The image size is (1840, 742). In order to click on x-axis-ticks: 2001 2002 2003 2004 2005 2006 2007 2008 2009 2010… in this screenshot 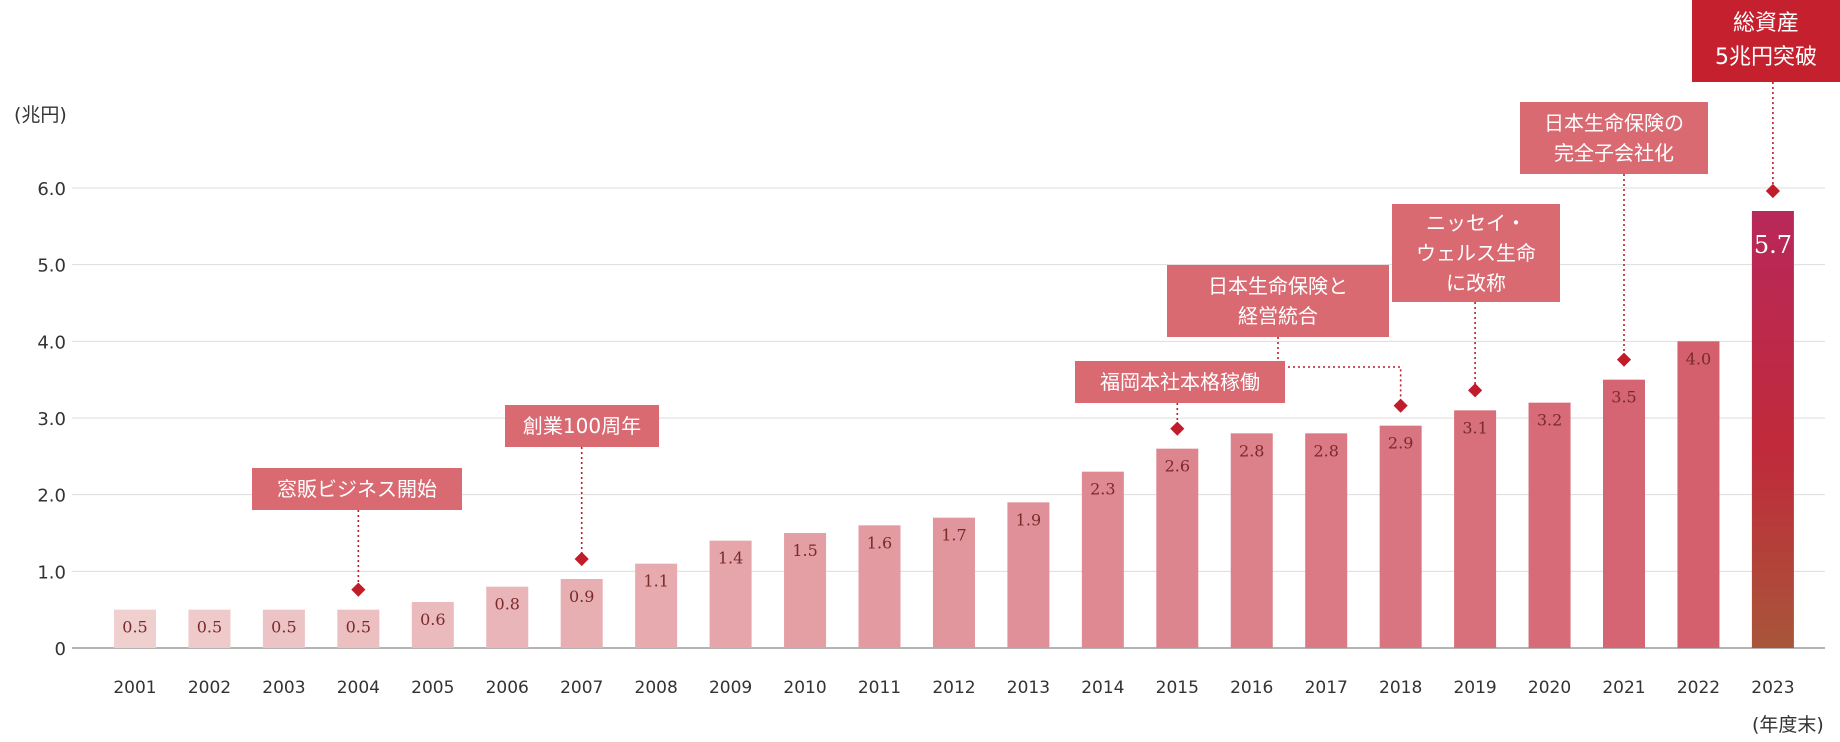, I will do `click(953, 688)`.